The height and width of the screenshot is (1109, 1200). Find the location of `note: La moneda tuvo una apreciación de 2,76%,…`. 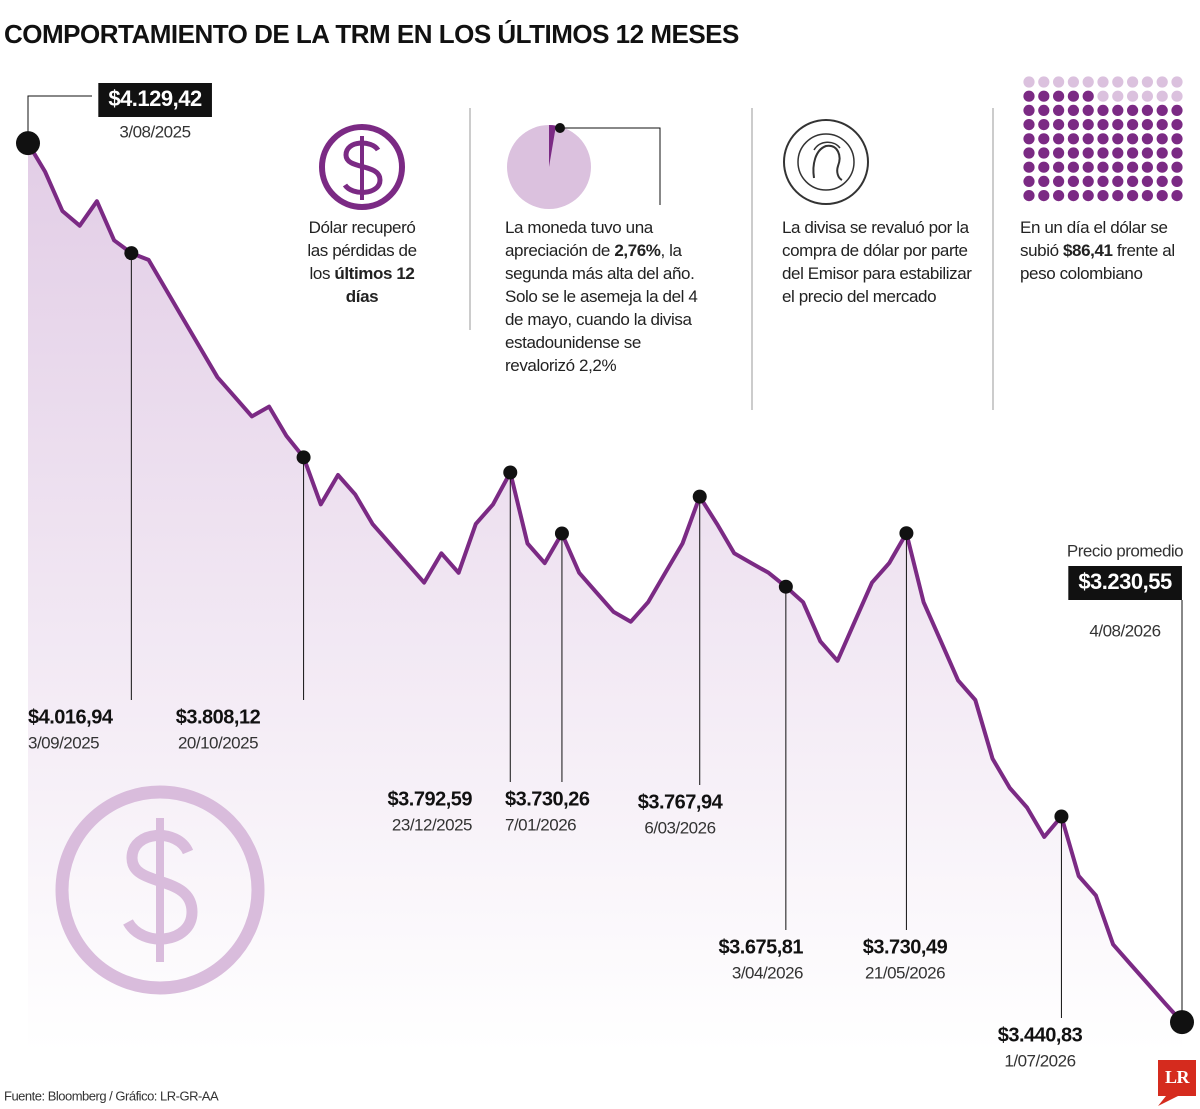

note: La moneda tuvo una apreciación de 2,76%,… is located at coordinates (607, 296).